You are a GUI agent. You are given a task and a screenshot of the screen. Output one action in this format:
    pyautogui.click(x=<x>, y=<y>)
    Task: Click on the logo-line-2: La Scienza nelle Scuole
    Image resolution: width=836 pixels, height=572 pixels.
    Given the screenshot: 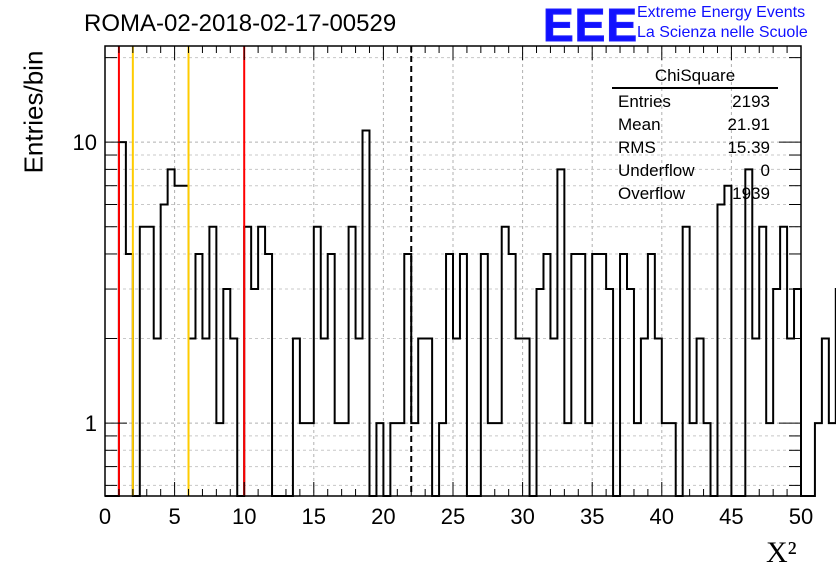 What is the action you would take?
    pyautogui.click(x=722, y=32)
    